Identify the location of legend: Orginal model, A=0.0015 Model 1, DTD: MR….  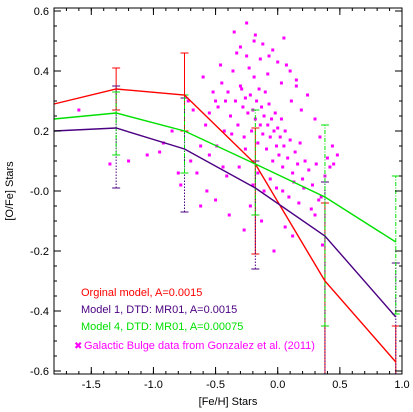
(194, 319).